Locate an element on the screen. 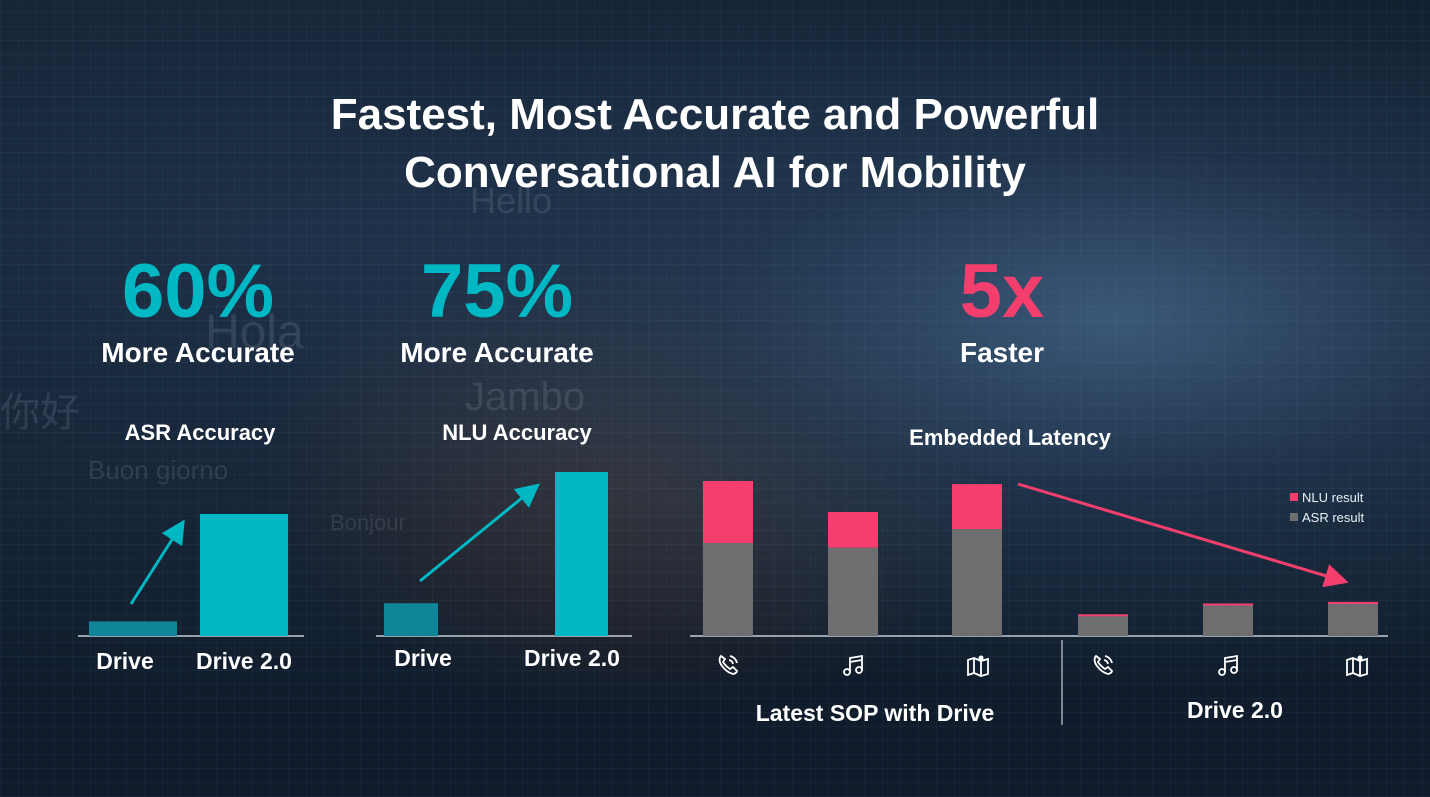 The width and height of the screenshot is (1430, 797). background-decoration: Jambo is located at coordinates (525, 397).